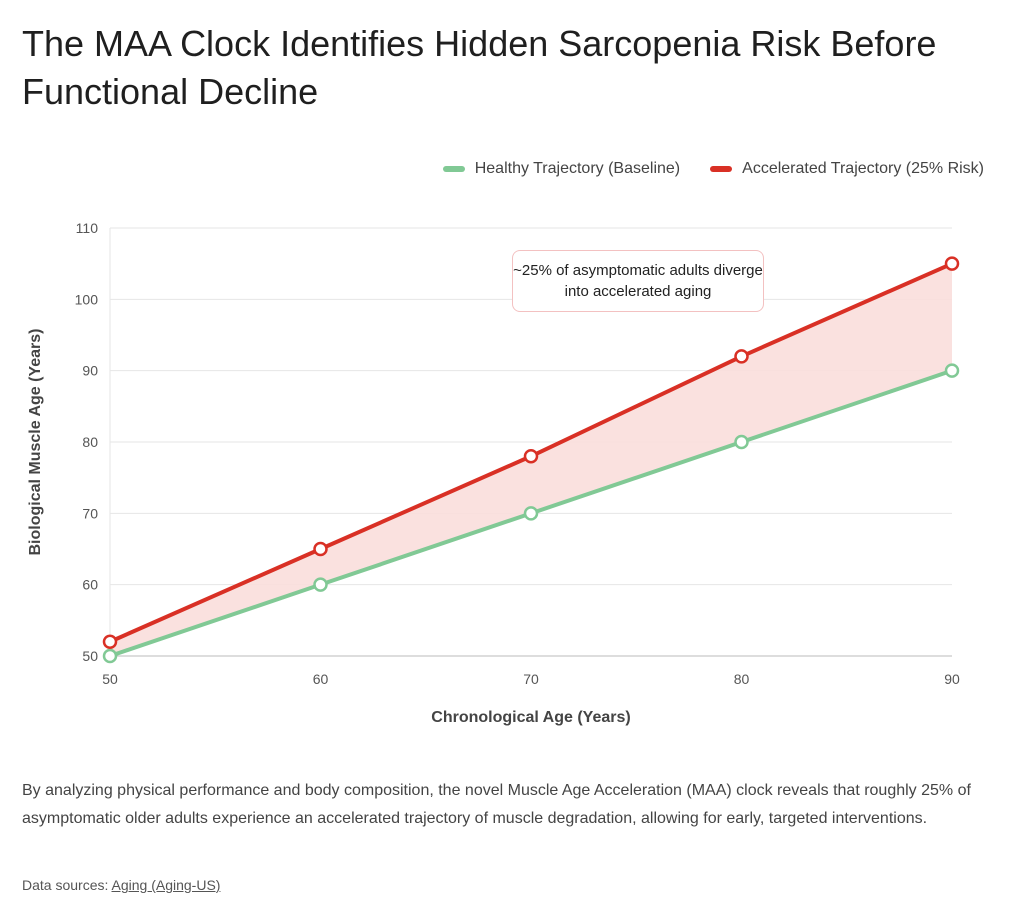 Image resolution: width=1024 pixels, height=918 pixels. I want to click on y-tick-label: 100, so click(87, 299).